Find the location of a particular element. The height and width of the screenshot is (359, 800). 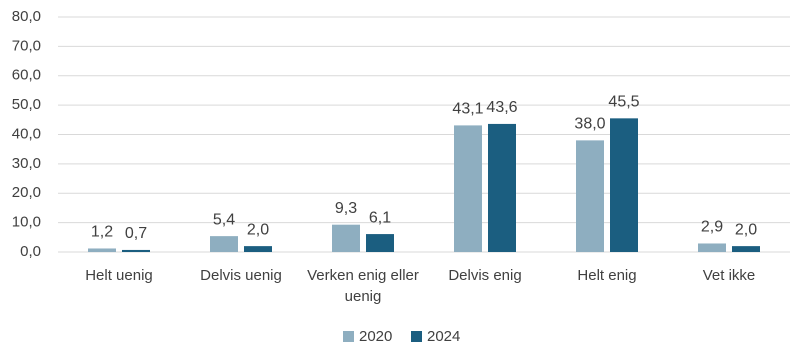

y-tick-label: 10,0 is located at coordinates (26, 222).